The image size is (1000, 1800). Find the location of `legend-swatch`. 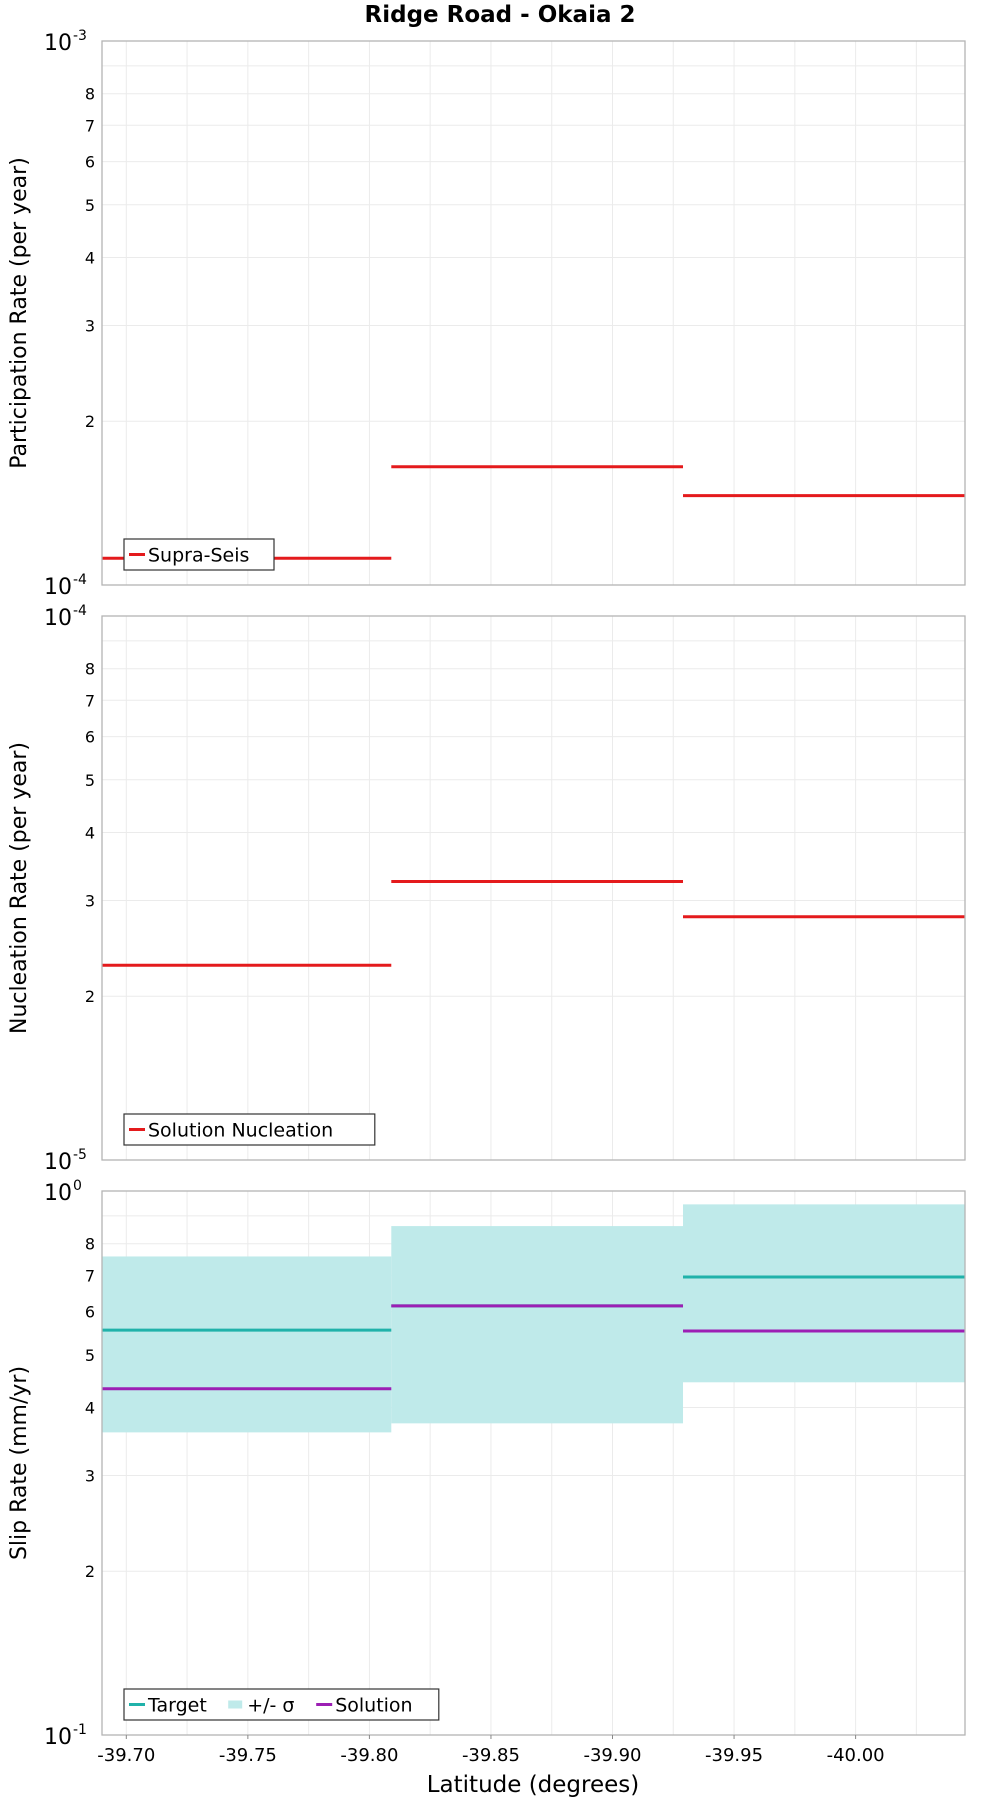

legend-swatch is located at coordinates (235, 1704).